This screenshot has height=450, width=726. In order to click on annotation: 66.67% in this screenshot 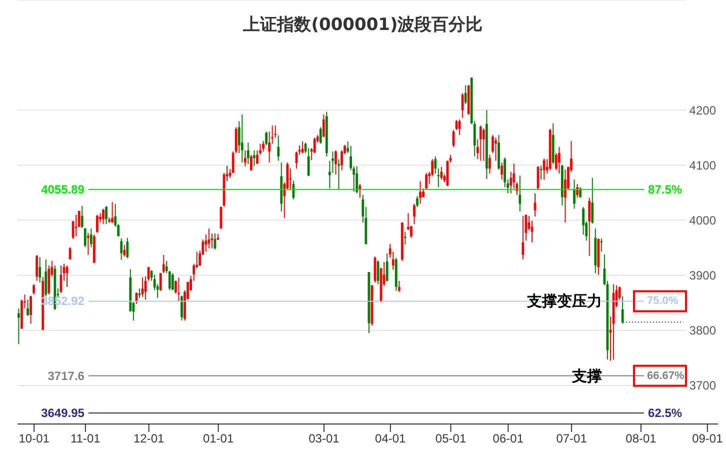, I will do `click(666, 376)`.